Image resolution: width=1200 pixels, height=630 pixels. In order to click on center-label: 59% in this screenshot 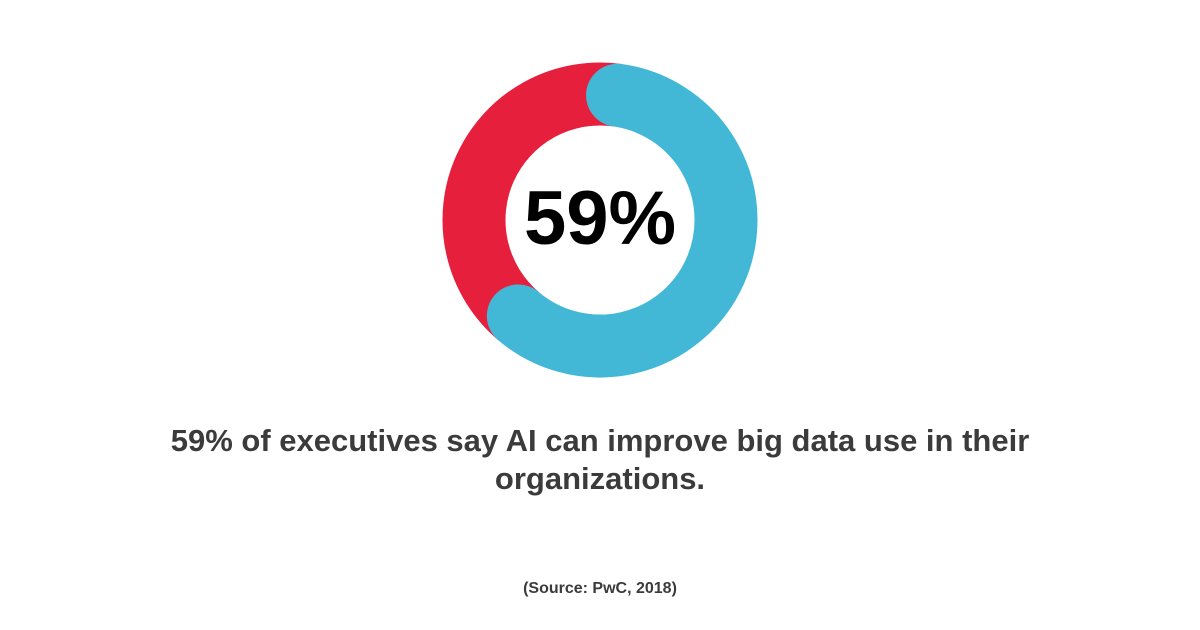, I will do `click(600, 218)`.